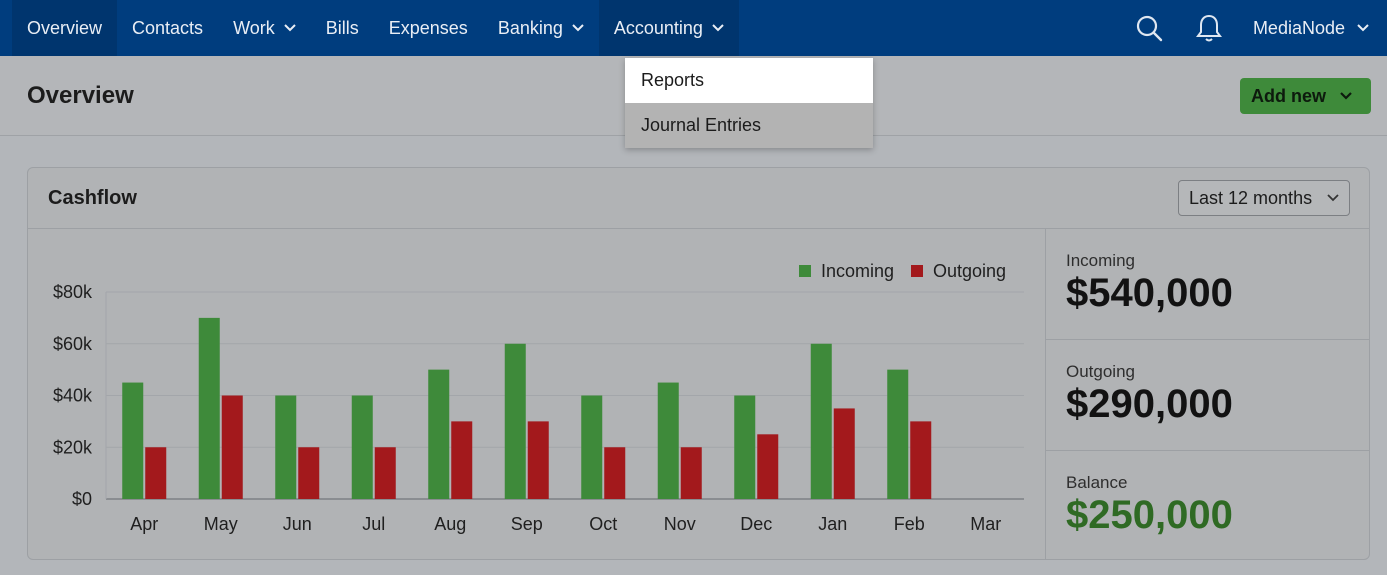 This screenshot has width=1387, height=575. What do you see at coordinates (450, 524) in the screenshot?
I see `x-tick-label: Aug` at bounding box center [450, 524].